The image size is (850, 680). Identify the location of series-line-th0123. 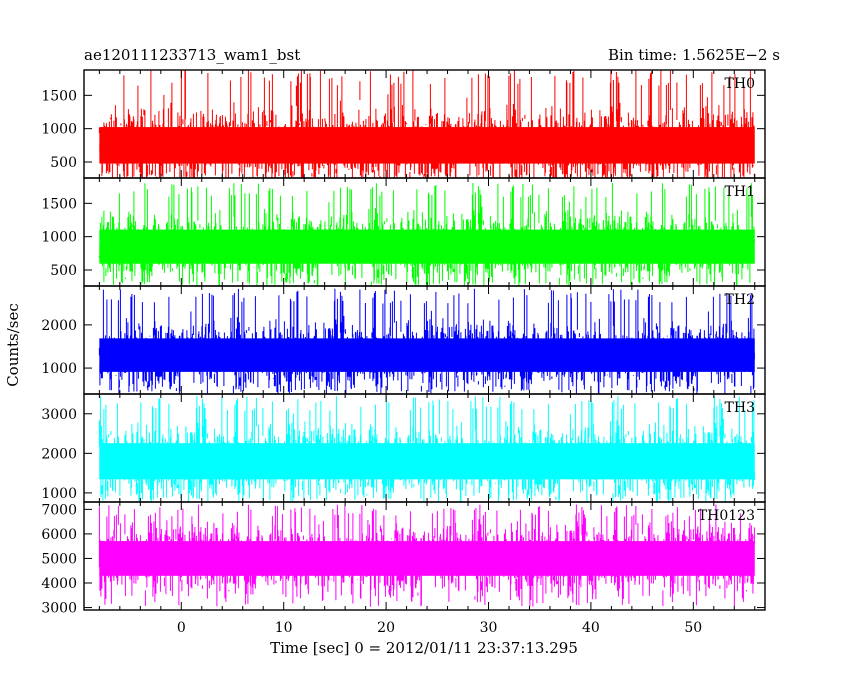
(426, 555).